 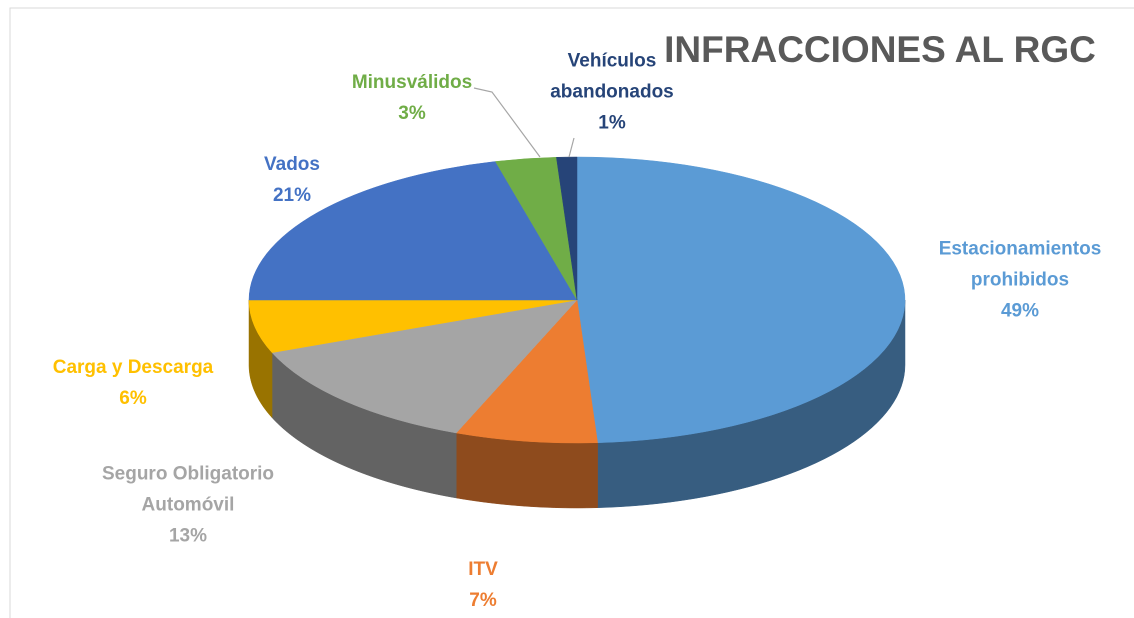 What do you see at coordinates (880, 49) in the screenshot?
I see `chart-title: INFRACCIONES AL RGC` at bounding box center [880, 49].